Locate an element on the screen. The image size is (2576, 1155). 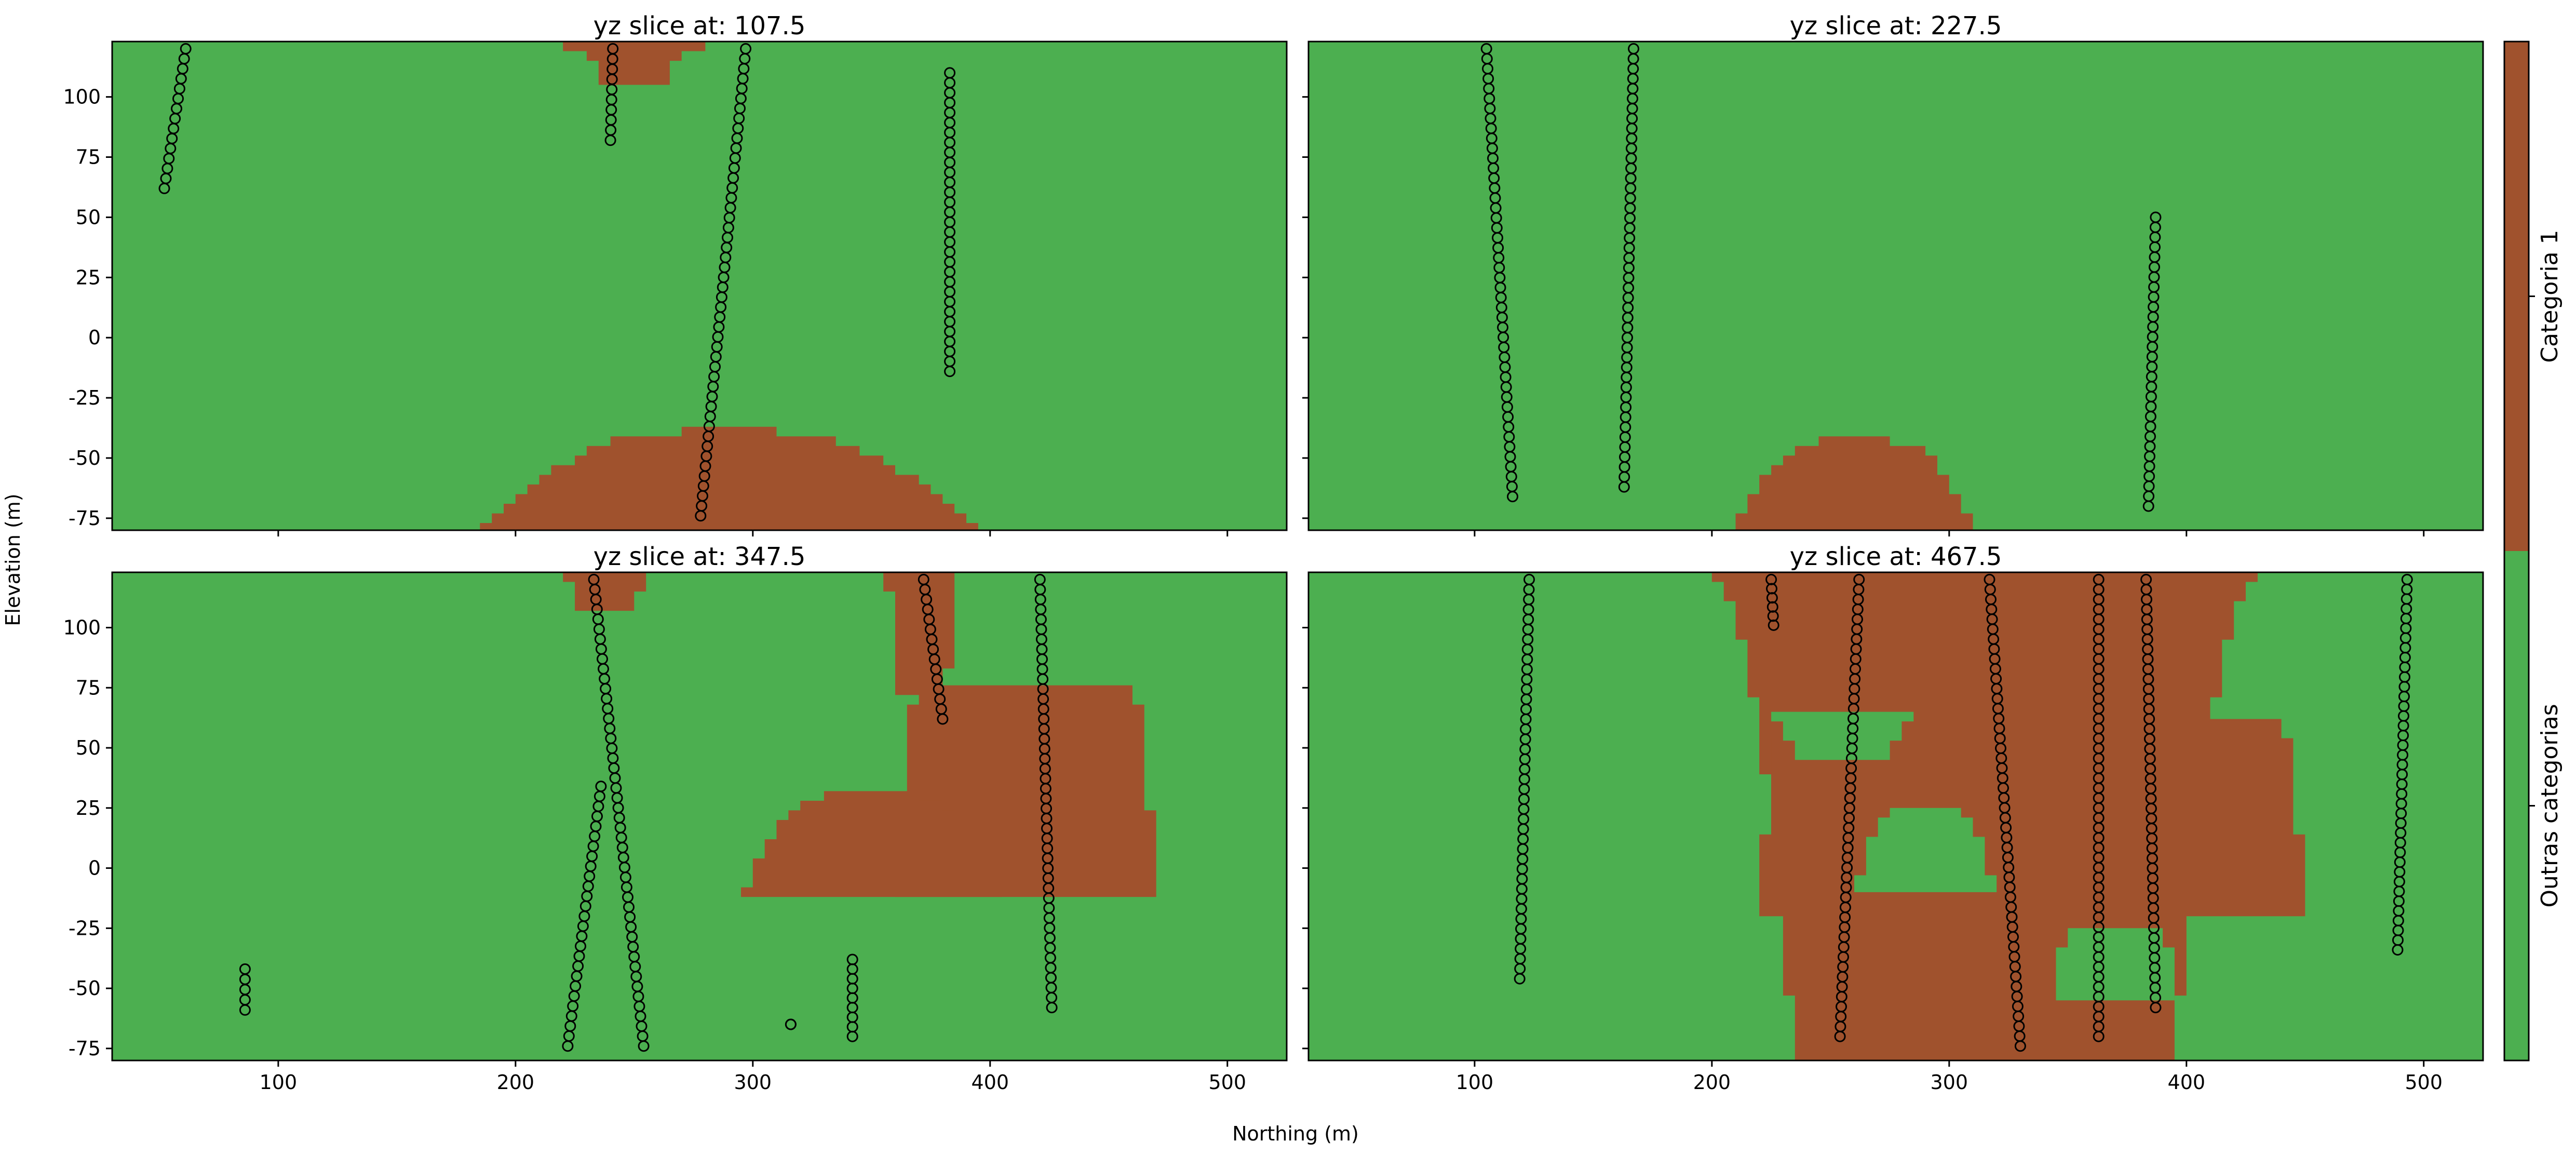
panel-title: yz slice at: 467.5 is located at coordinates (1896, 556).